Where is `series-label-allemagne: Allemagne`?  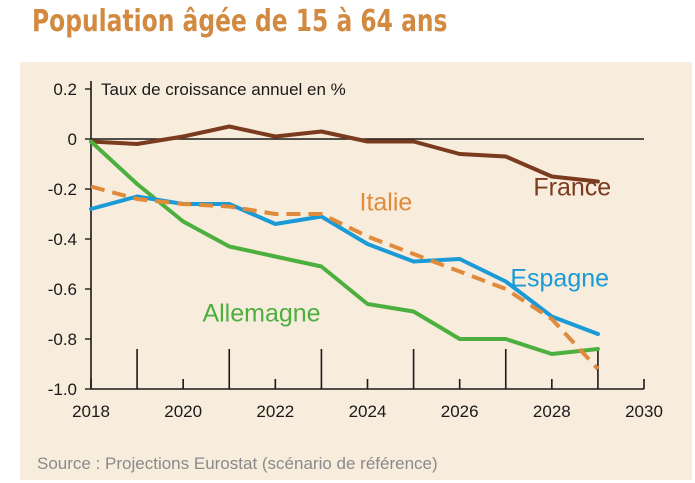 series-label-allemagne: Allemagne is located at coordinates (261, 314).